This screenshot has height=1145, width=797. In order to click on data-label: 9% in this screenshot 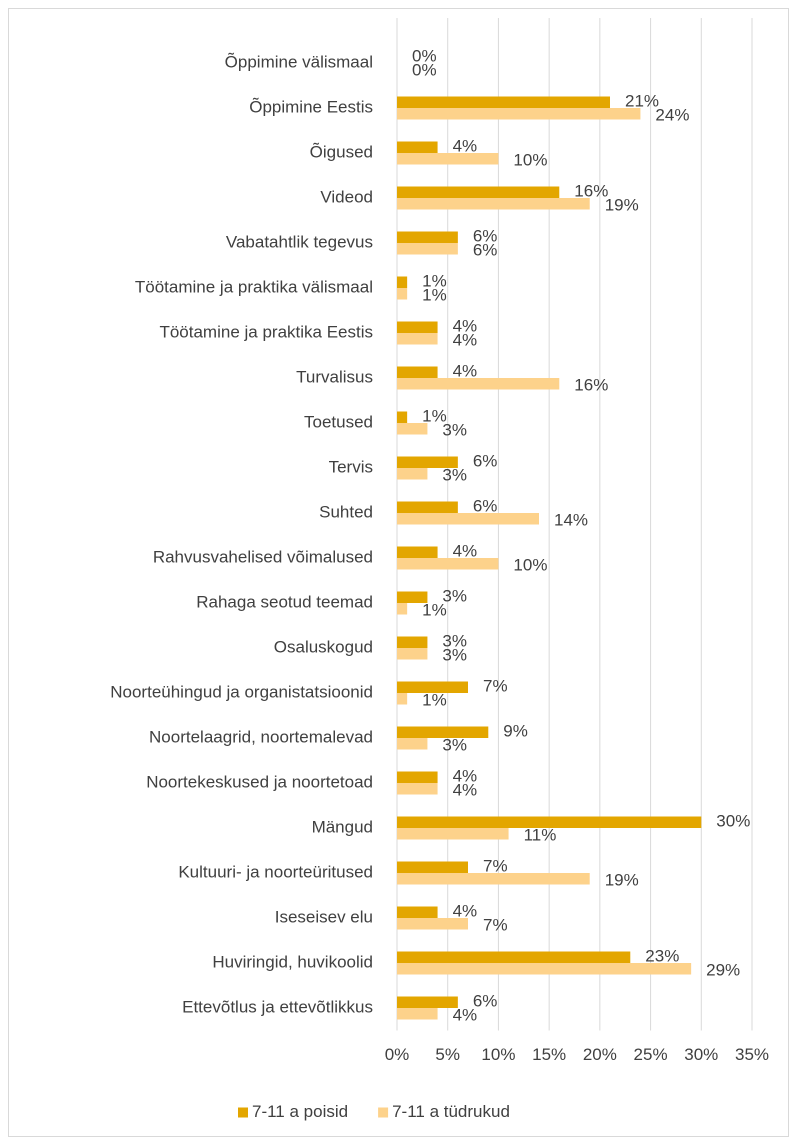, I will do `click(515, 730)`.